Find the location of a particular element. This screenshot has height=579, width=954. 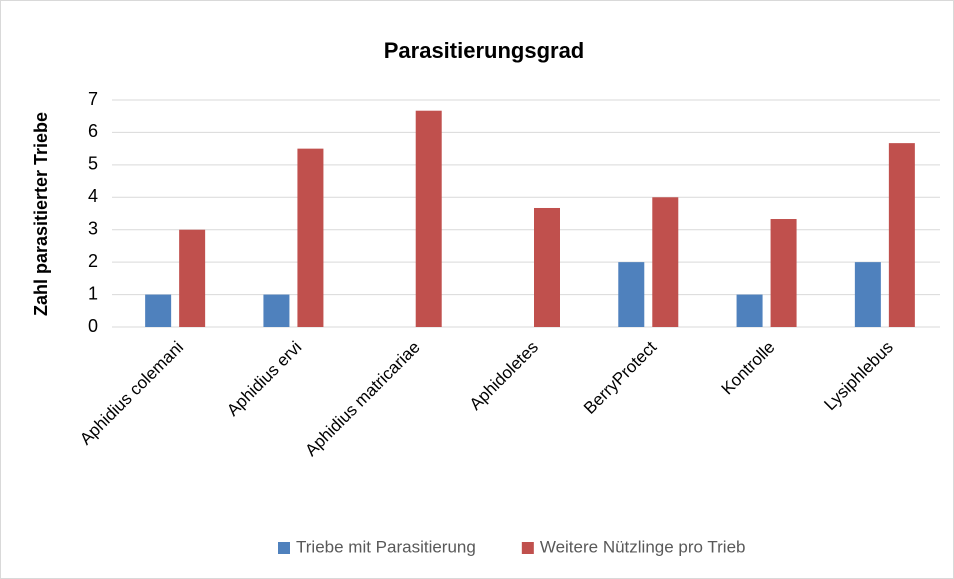

y-axis-label: Zahl parasitierter Triebe is located at coordinates (41, 214).